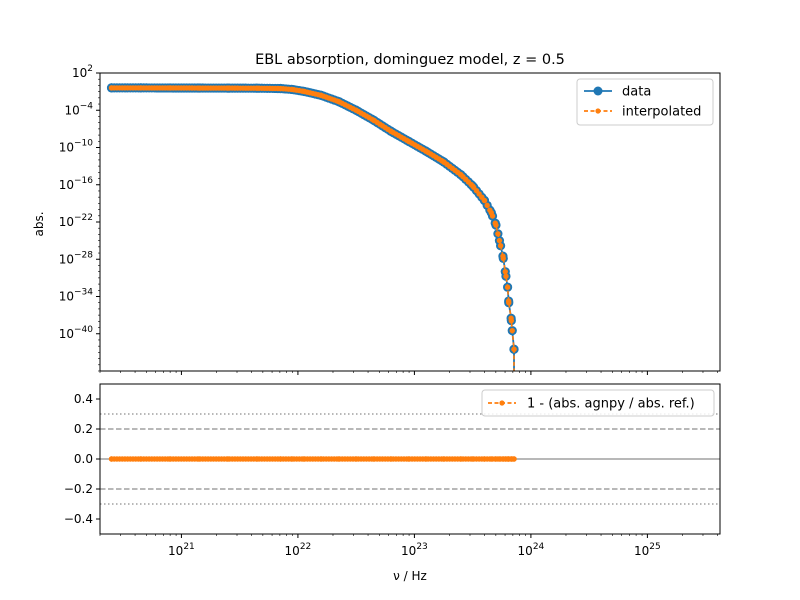 This screenshot has width=800, height=600. I want to click on top-y-tick-label: 10⁻¹⁶, so click(76, 184).